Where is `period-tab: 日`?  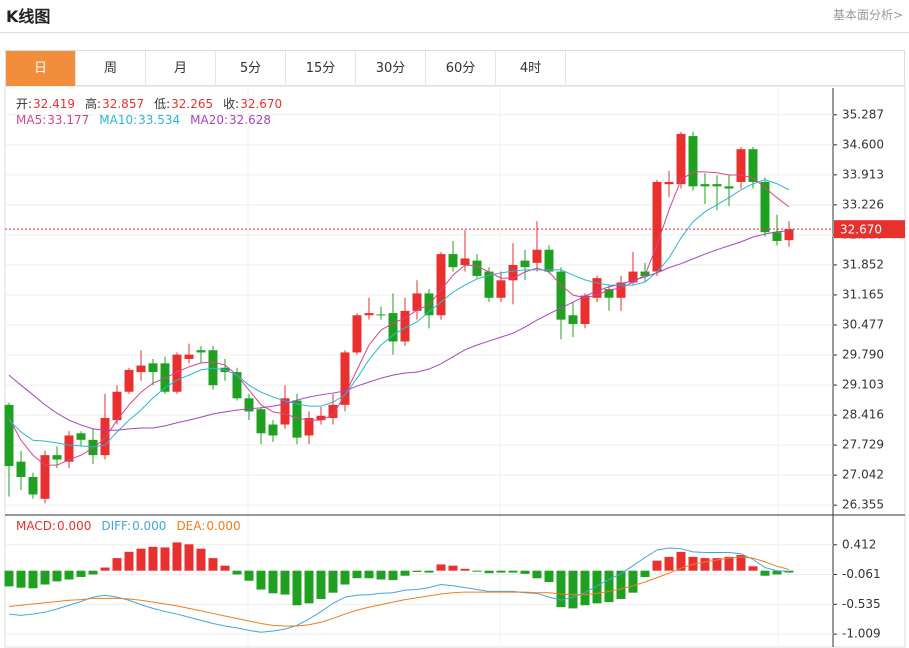 period-tab: 日 is located at coordinates (41, 68).